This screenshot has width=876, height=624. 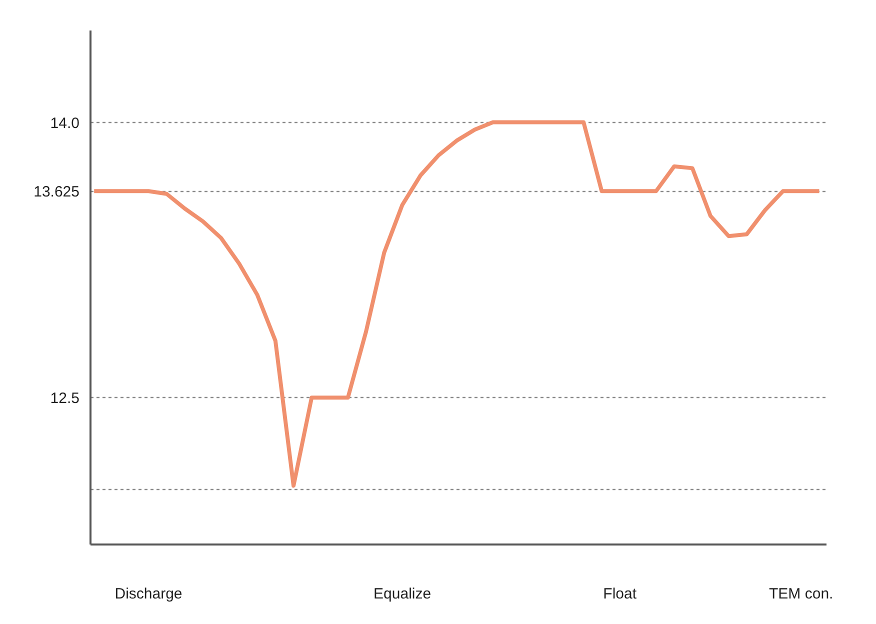 I want to click on x-tick-label: Float, so click(x=620, y=594).